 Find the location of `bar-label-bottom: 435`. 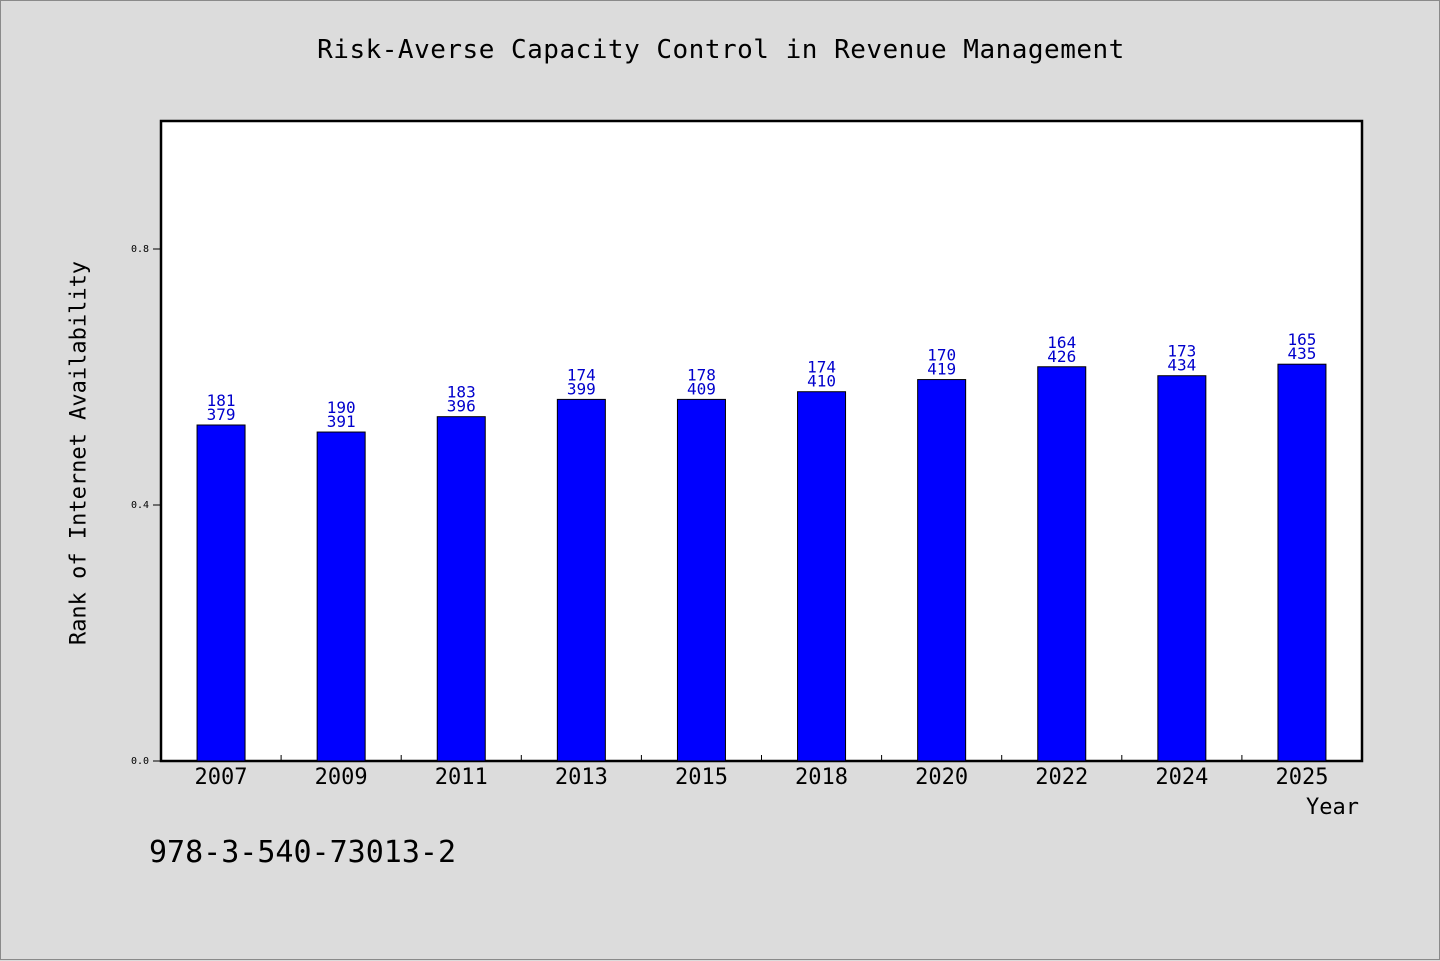

bar-label-bottom: 435 is located at coordinates (1301, 353).